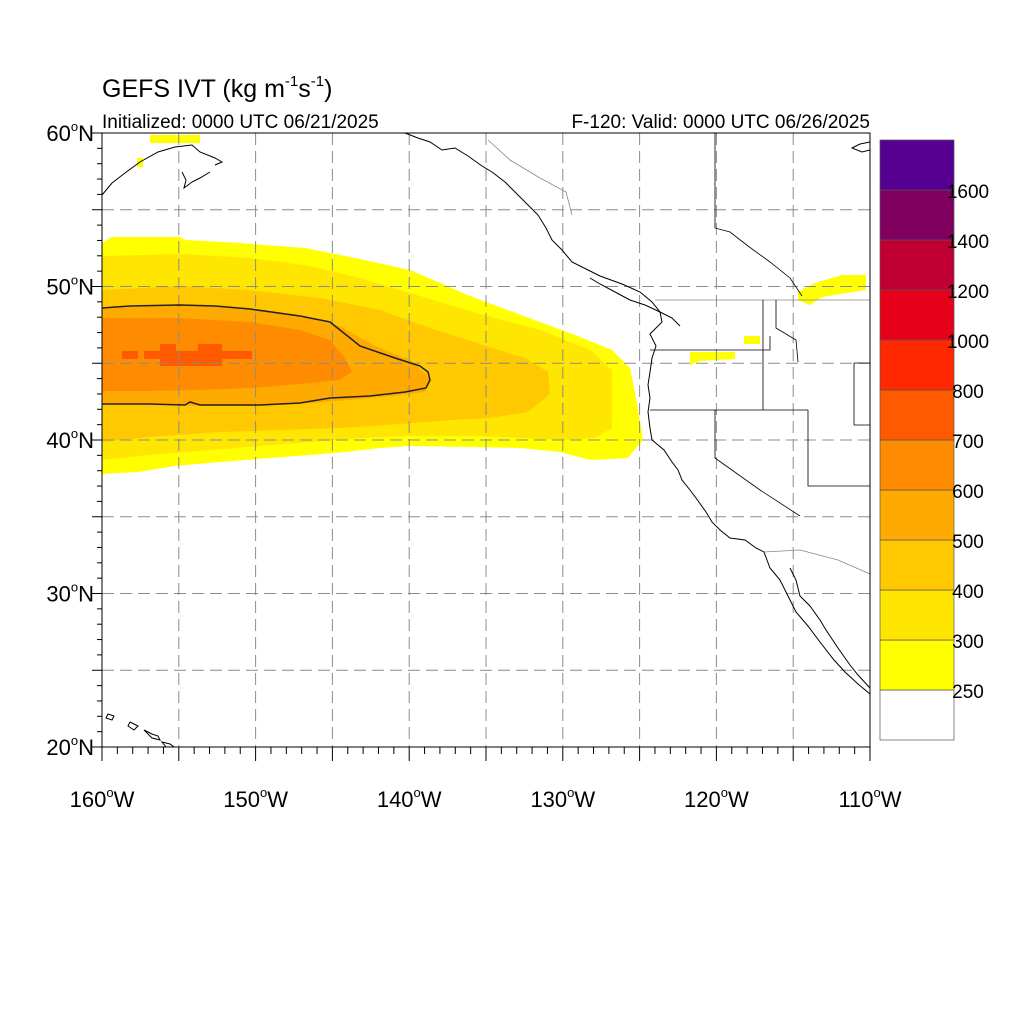 The height and width of the screenshot is (1024, 1024). Describe the element at coordinates (710, 343) in the screenshot. I see `washington-oregon-border` at that location.